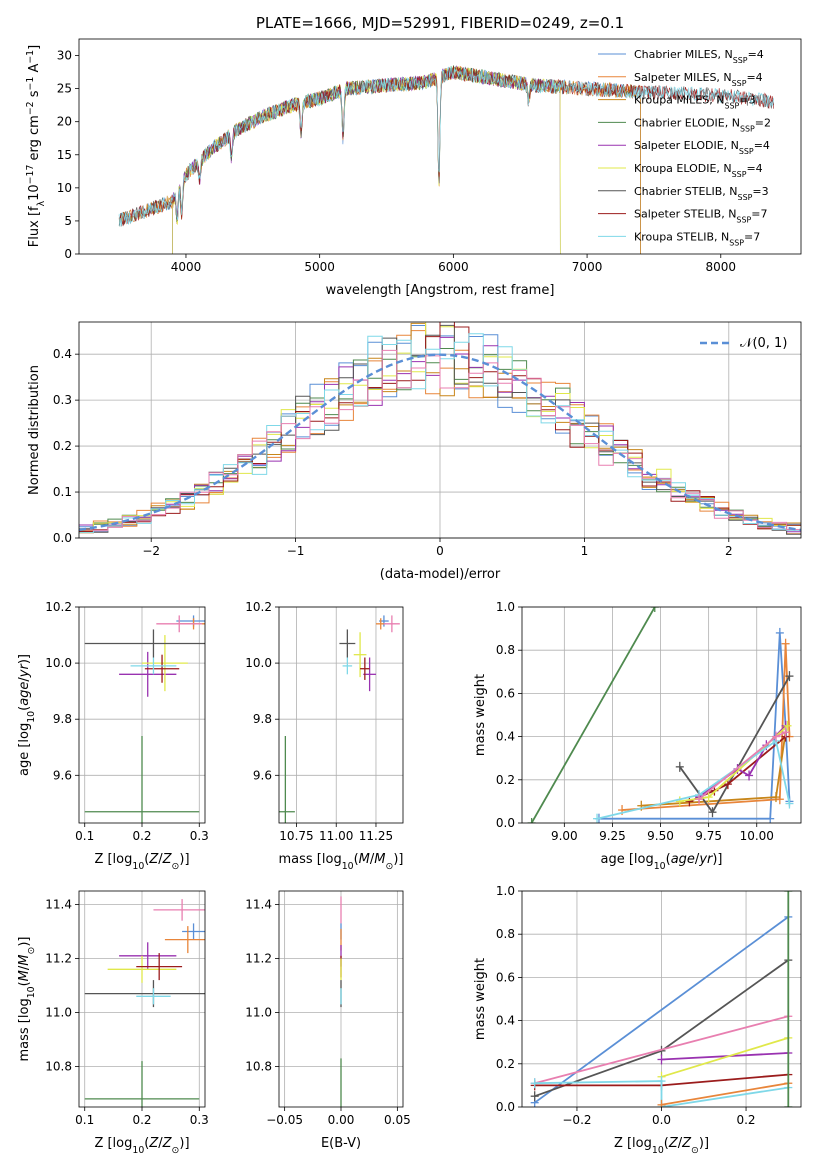  What do you see at coordinates (151, 551) in the screenshot?
I see `x-tick-label: −2` at bounding box center [151, 551].